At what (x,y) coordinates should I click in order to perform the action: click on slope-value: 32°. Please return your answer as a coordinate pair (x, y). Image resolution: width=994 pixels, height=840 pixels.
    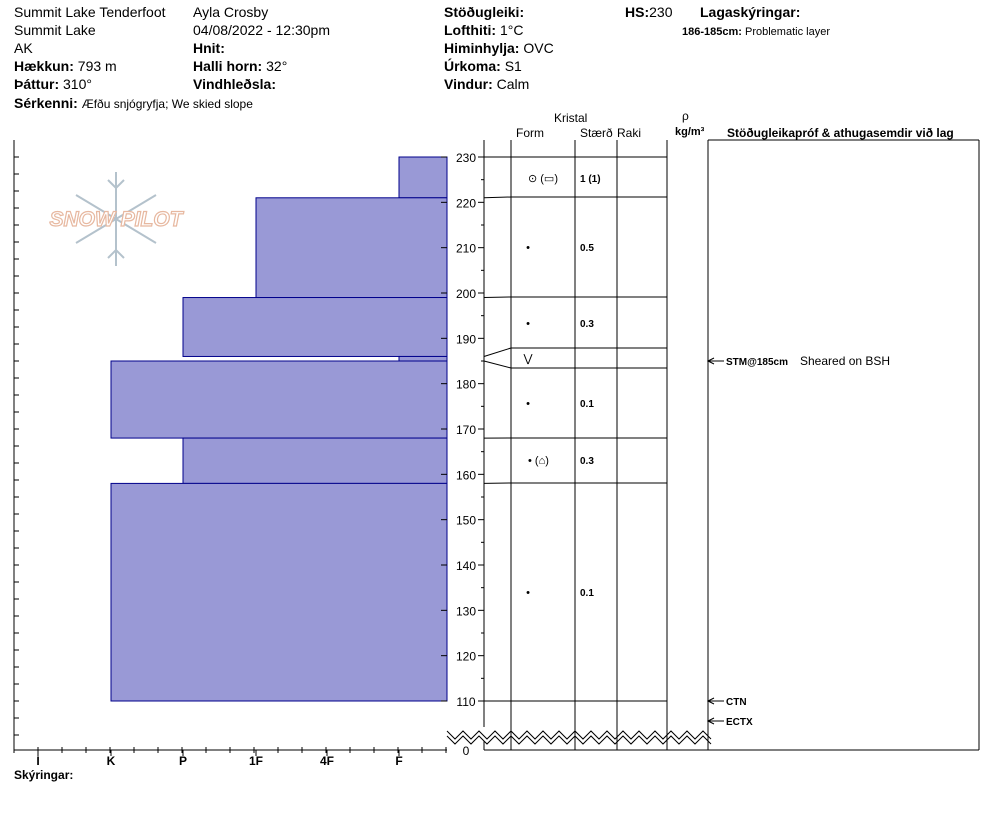
    Looking at the image, I should click on (277, 66).